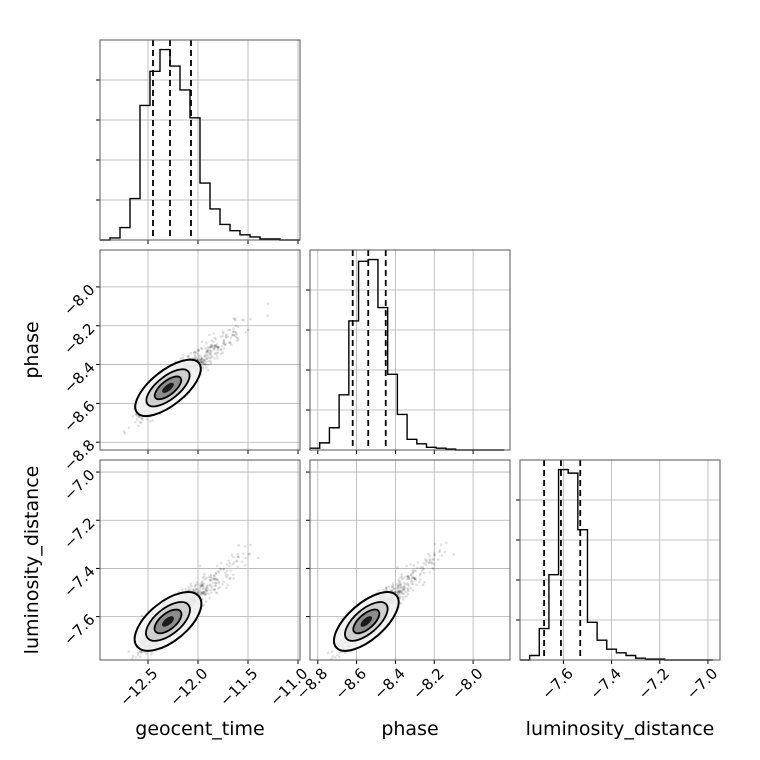 Image resolution: width=760 pixels, height=760 pixels. Describe the element at coordinates (79, 485) in the screenshot. I see `y-tick-label-luminosity_distance: −7.0` at that location.